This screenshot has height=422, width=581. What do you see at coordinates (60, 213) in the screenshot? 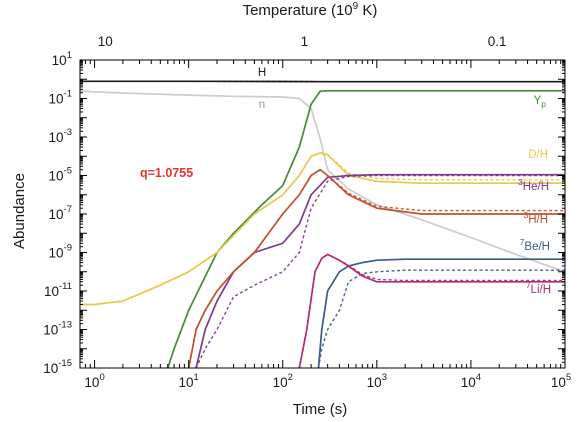
I see `y-tick-label: 10⁻⁷` at bounding box center [60, 213].